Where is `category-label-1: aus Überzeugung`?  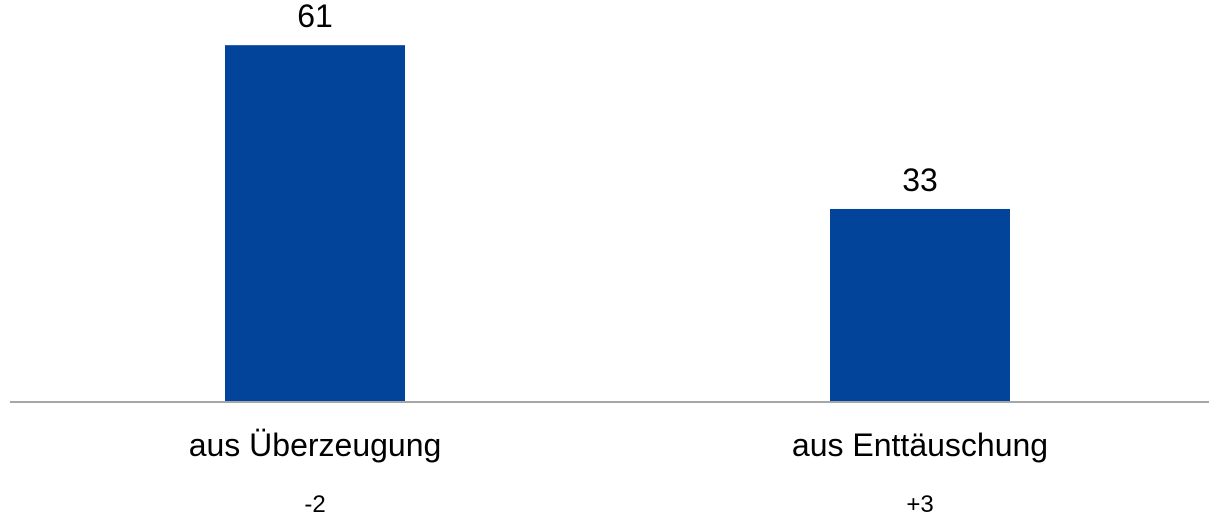 category-label-1: aus Überzeugung is located at coordinates (315, 445).